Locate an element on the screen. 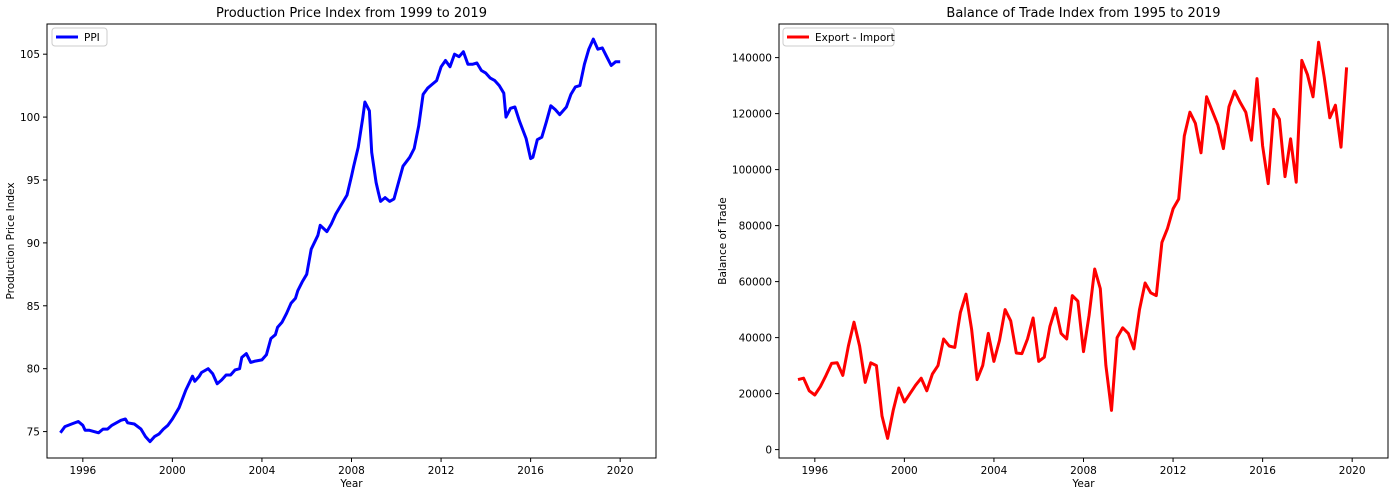 This screenshot has width=1393, height=496. trade-y-tick-label: 100000 is located at coordinates (752, 171).